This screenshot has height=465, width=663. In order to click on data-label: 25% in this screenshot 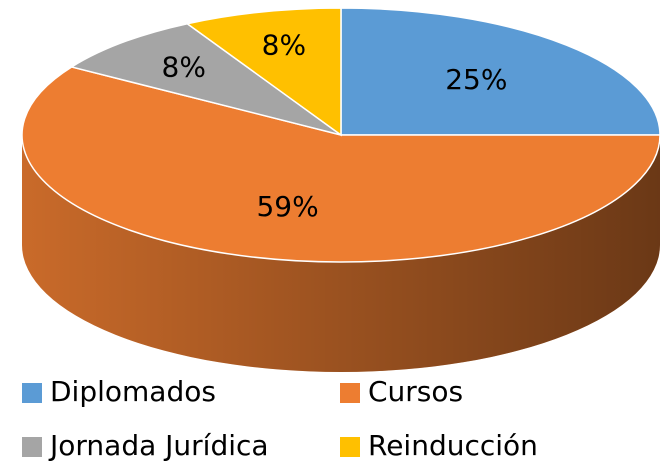, I will do `click(476, 79)`.